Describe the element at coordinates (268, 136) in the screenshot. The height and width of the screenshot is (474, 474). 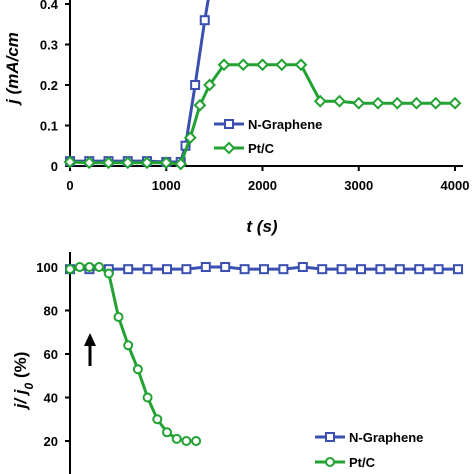
I see `top-legend: N-Graphene Pt/C` at that location.